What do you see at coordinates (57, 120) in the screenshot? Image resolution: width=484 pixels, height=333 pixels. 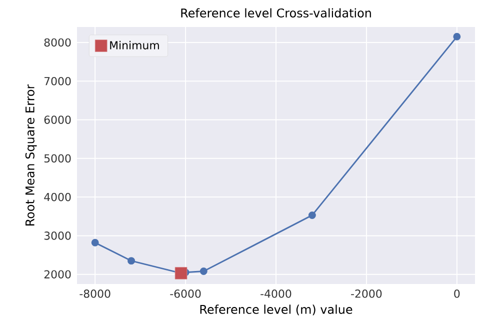 I see `y-tick-label: 6000` at bounding box center [57, 120].